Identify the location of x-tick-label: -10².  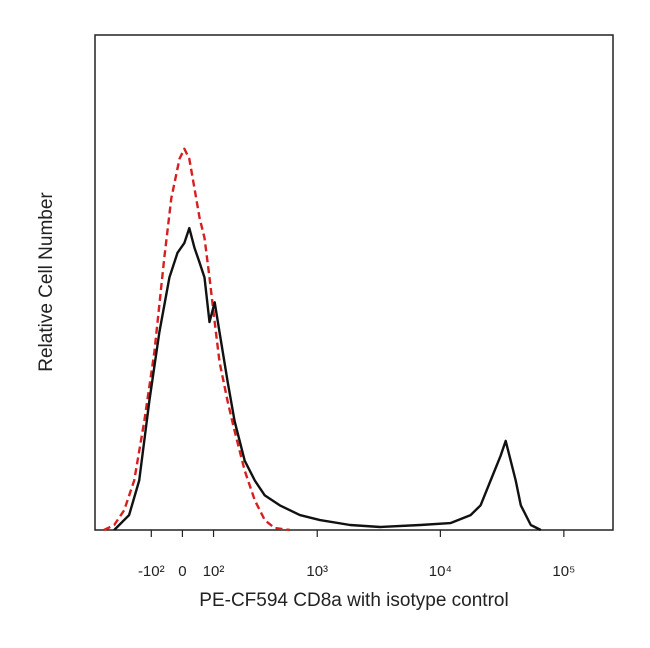
(151, 571).